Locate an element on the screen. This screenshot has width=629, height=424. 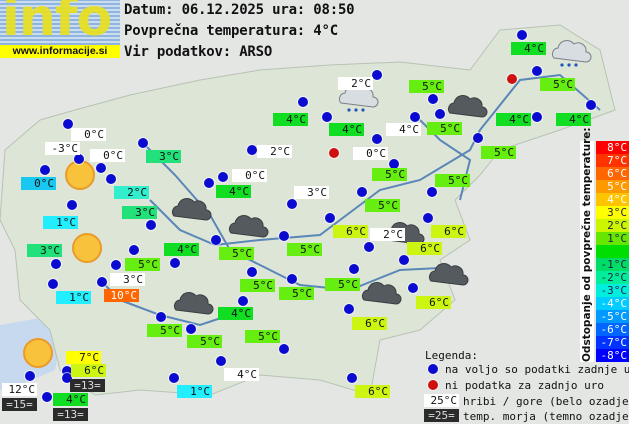
sea-temperature-label: =15= is located at coordinates (19, 404).